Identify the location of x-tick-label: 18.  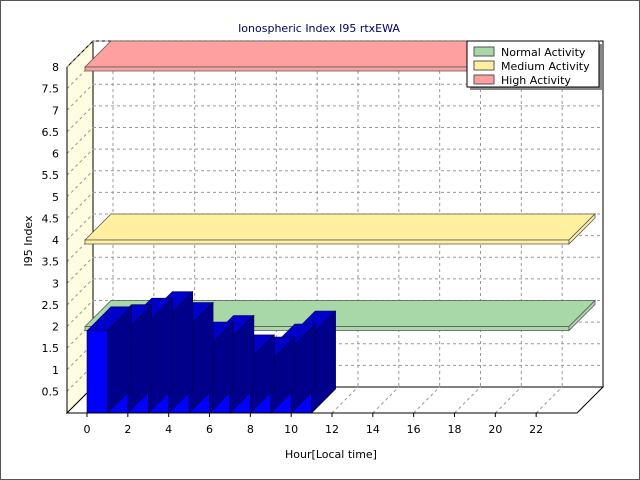
(455, 429).